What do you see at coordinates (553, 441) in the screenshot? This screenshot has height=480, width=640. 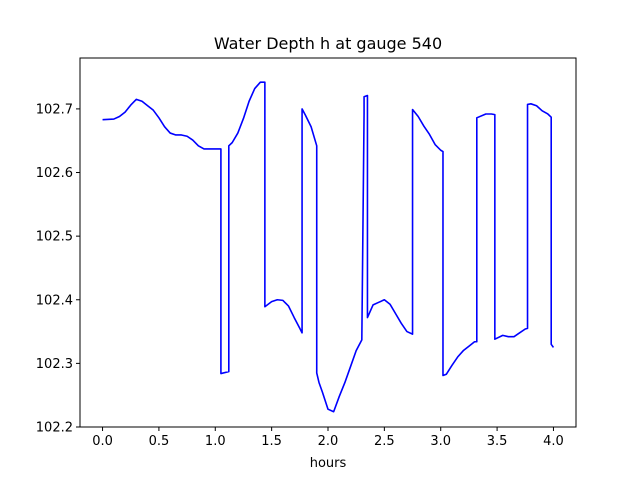 I see `x-tick-label: 4.0` at bounding box center [553, 441].